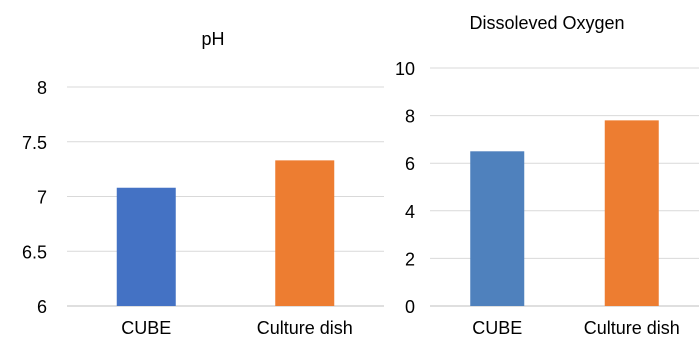  Describe the element at coordinates (546, 23) in the screenshot. I see `chart-title: Dissoleved Oxygen` at that location.